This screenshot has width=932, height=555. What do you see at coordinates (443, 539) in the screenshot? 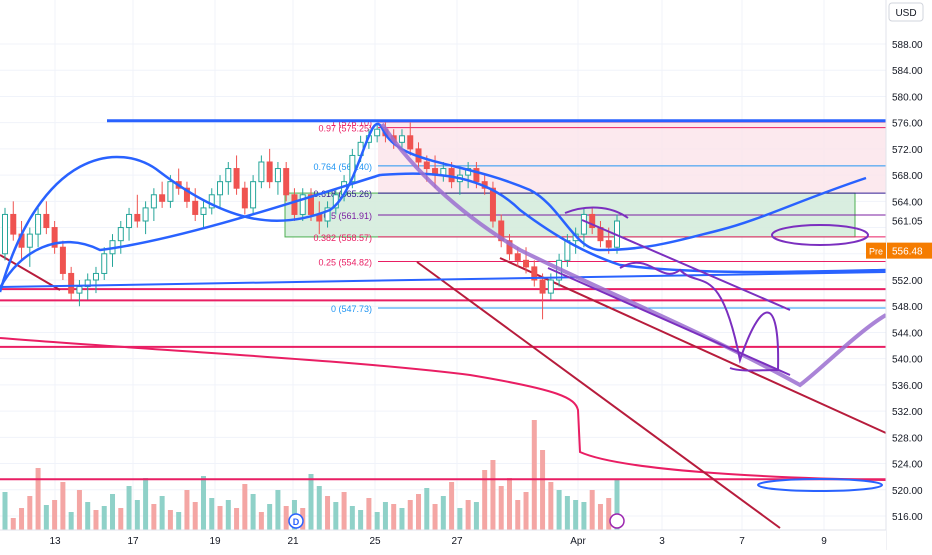
I see `time-axis: 13 17 19 21 25 27 Apr 3 7 9` at bounding box center [443, 539].